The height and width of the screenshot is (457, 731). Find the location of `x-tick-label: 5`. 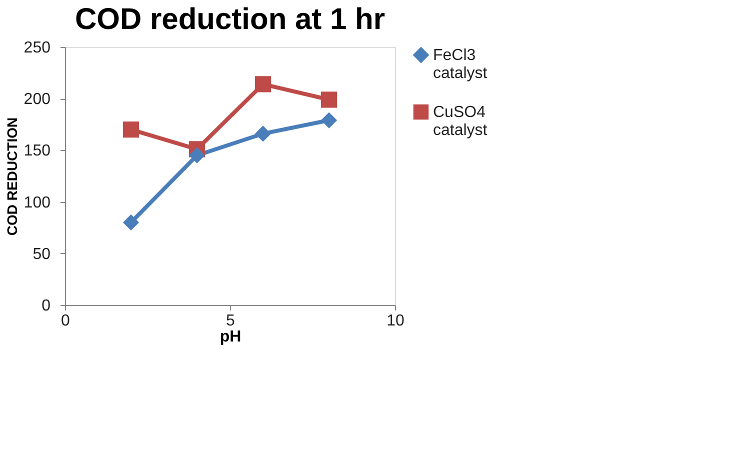

x-tick-label: 5 is located at coordinates (231, 321).